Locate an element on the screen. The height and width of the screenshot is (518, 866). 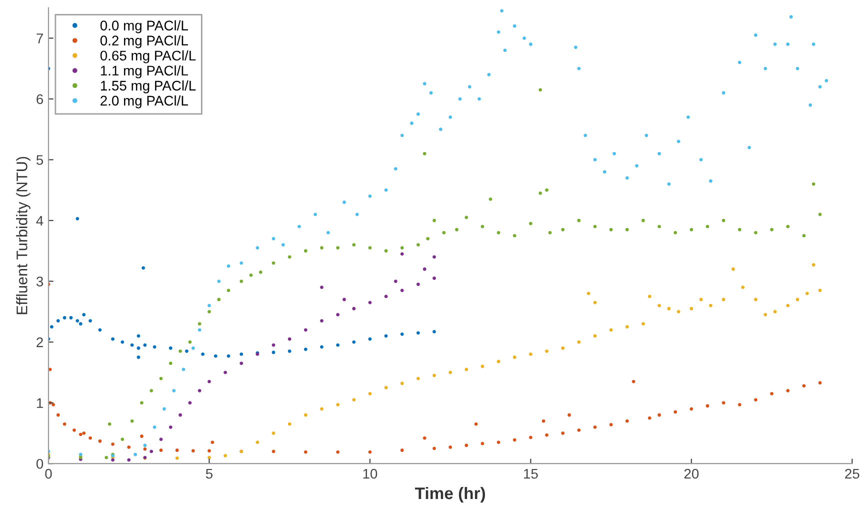
legend-label: 0.65 mg PACl/L is located at coordinates (148, 57).